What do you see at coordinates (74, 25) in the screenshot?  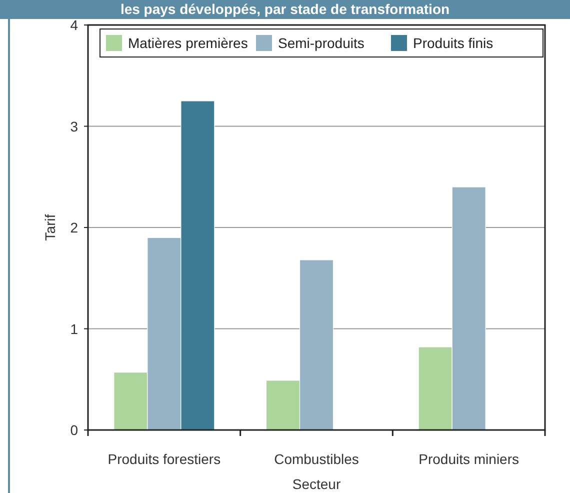 I see `y-tick-label: 4` at bounding box center [74, 25].